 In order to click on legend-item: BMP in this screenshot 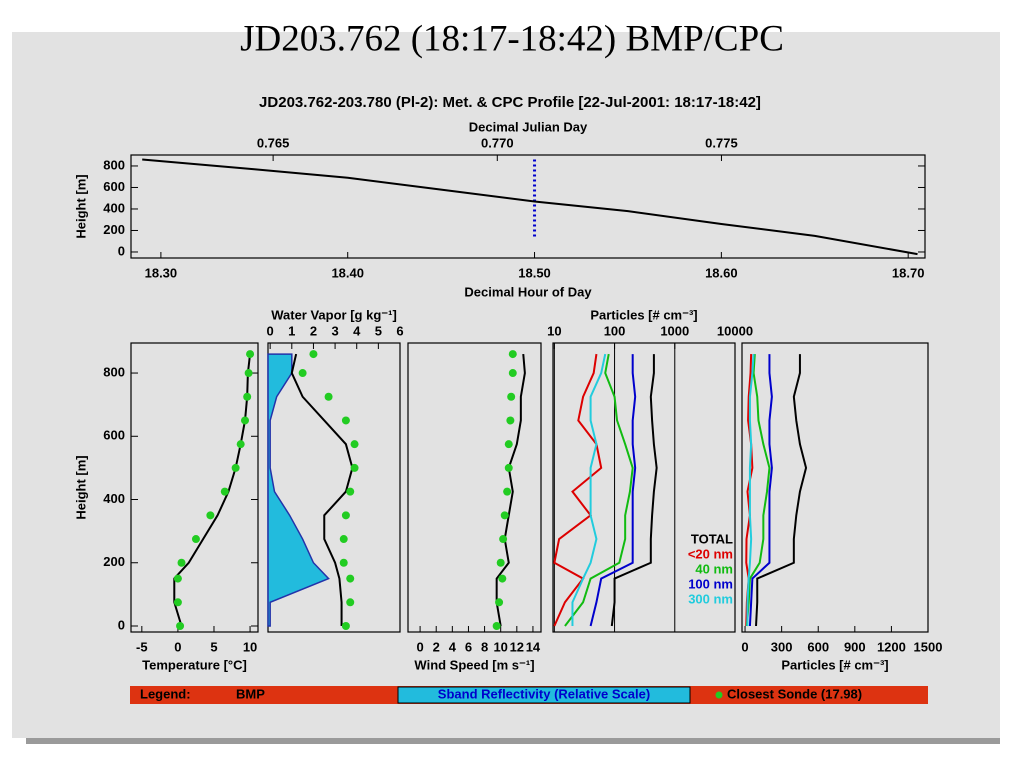, I will do `click(250, 693)`.